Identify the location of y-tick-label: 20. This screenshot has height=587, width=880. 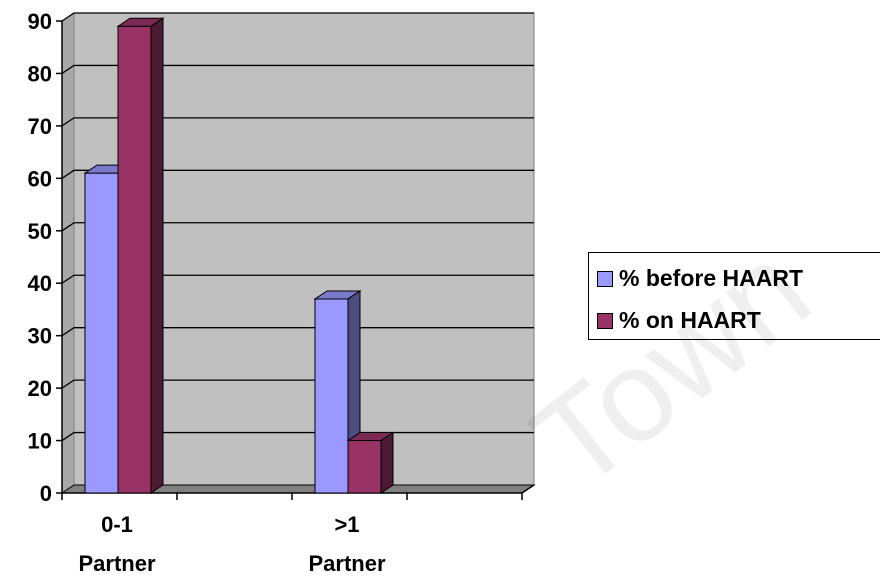
(40, 388).